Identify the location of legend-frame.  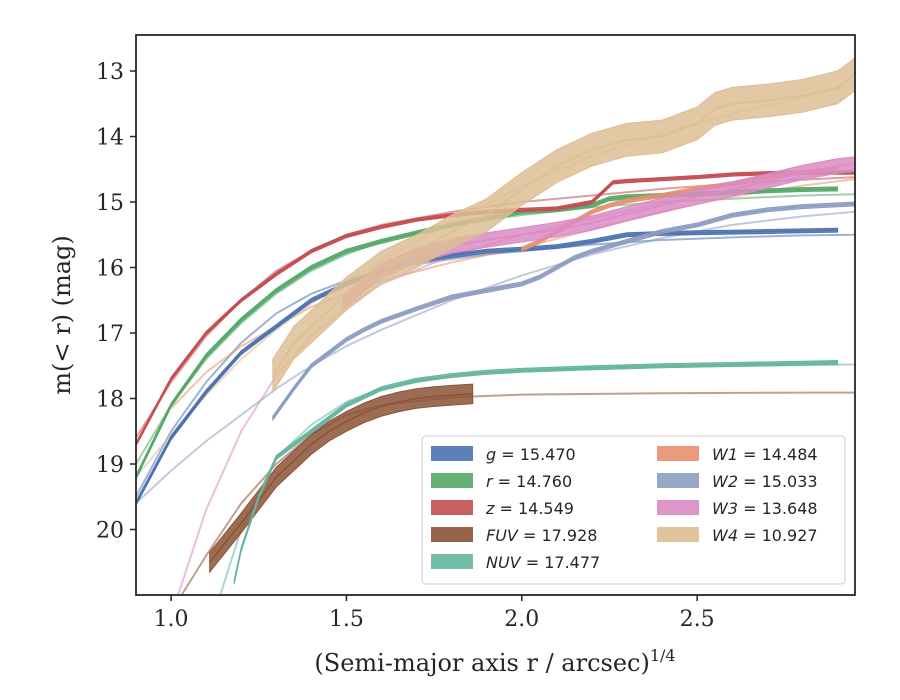
(633, 510).